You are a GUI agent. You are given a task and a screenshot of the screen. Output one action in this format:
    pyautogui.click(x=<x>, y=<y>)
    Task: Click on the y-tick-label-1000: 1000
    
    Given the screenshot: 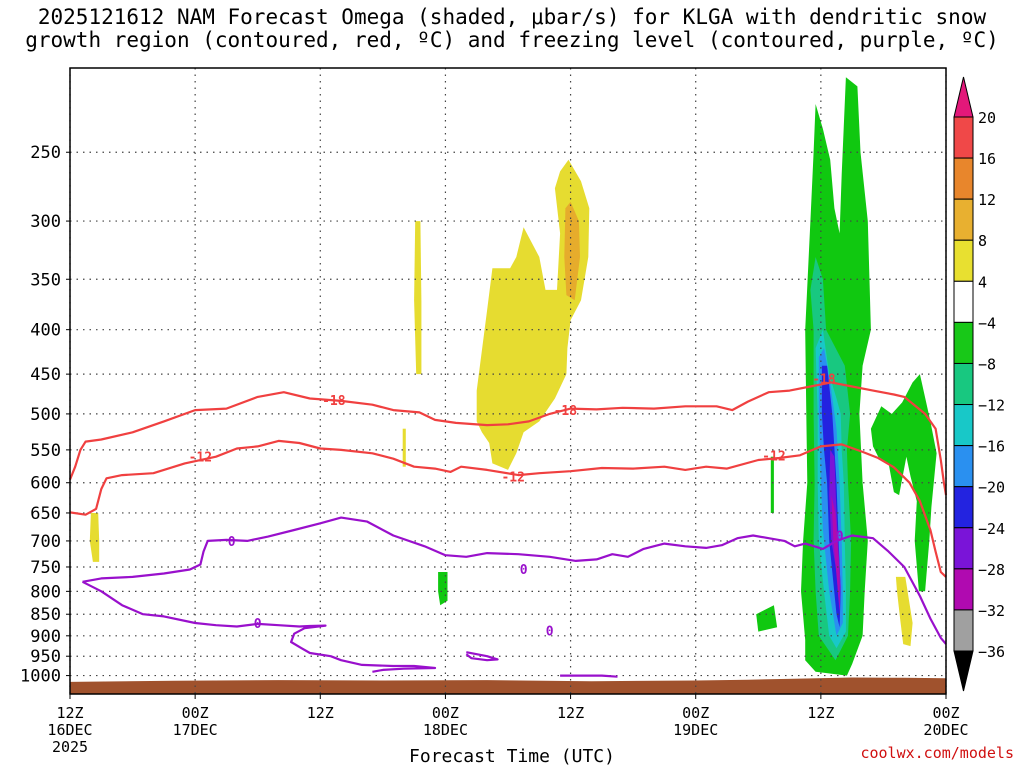 What is the action you would take?
    pyautogui.click(x=40, y=677)
    